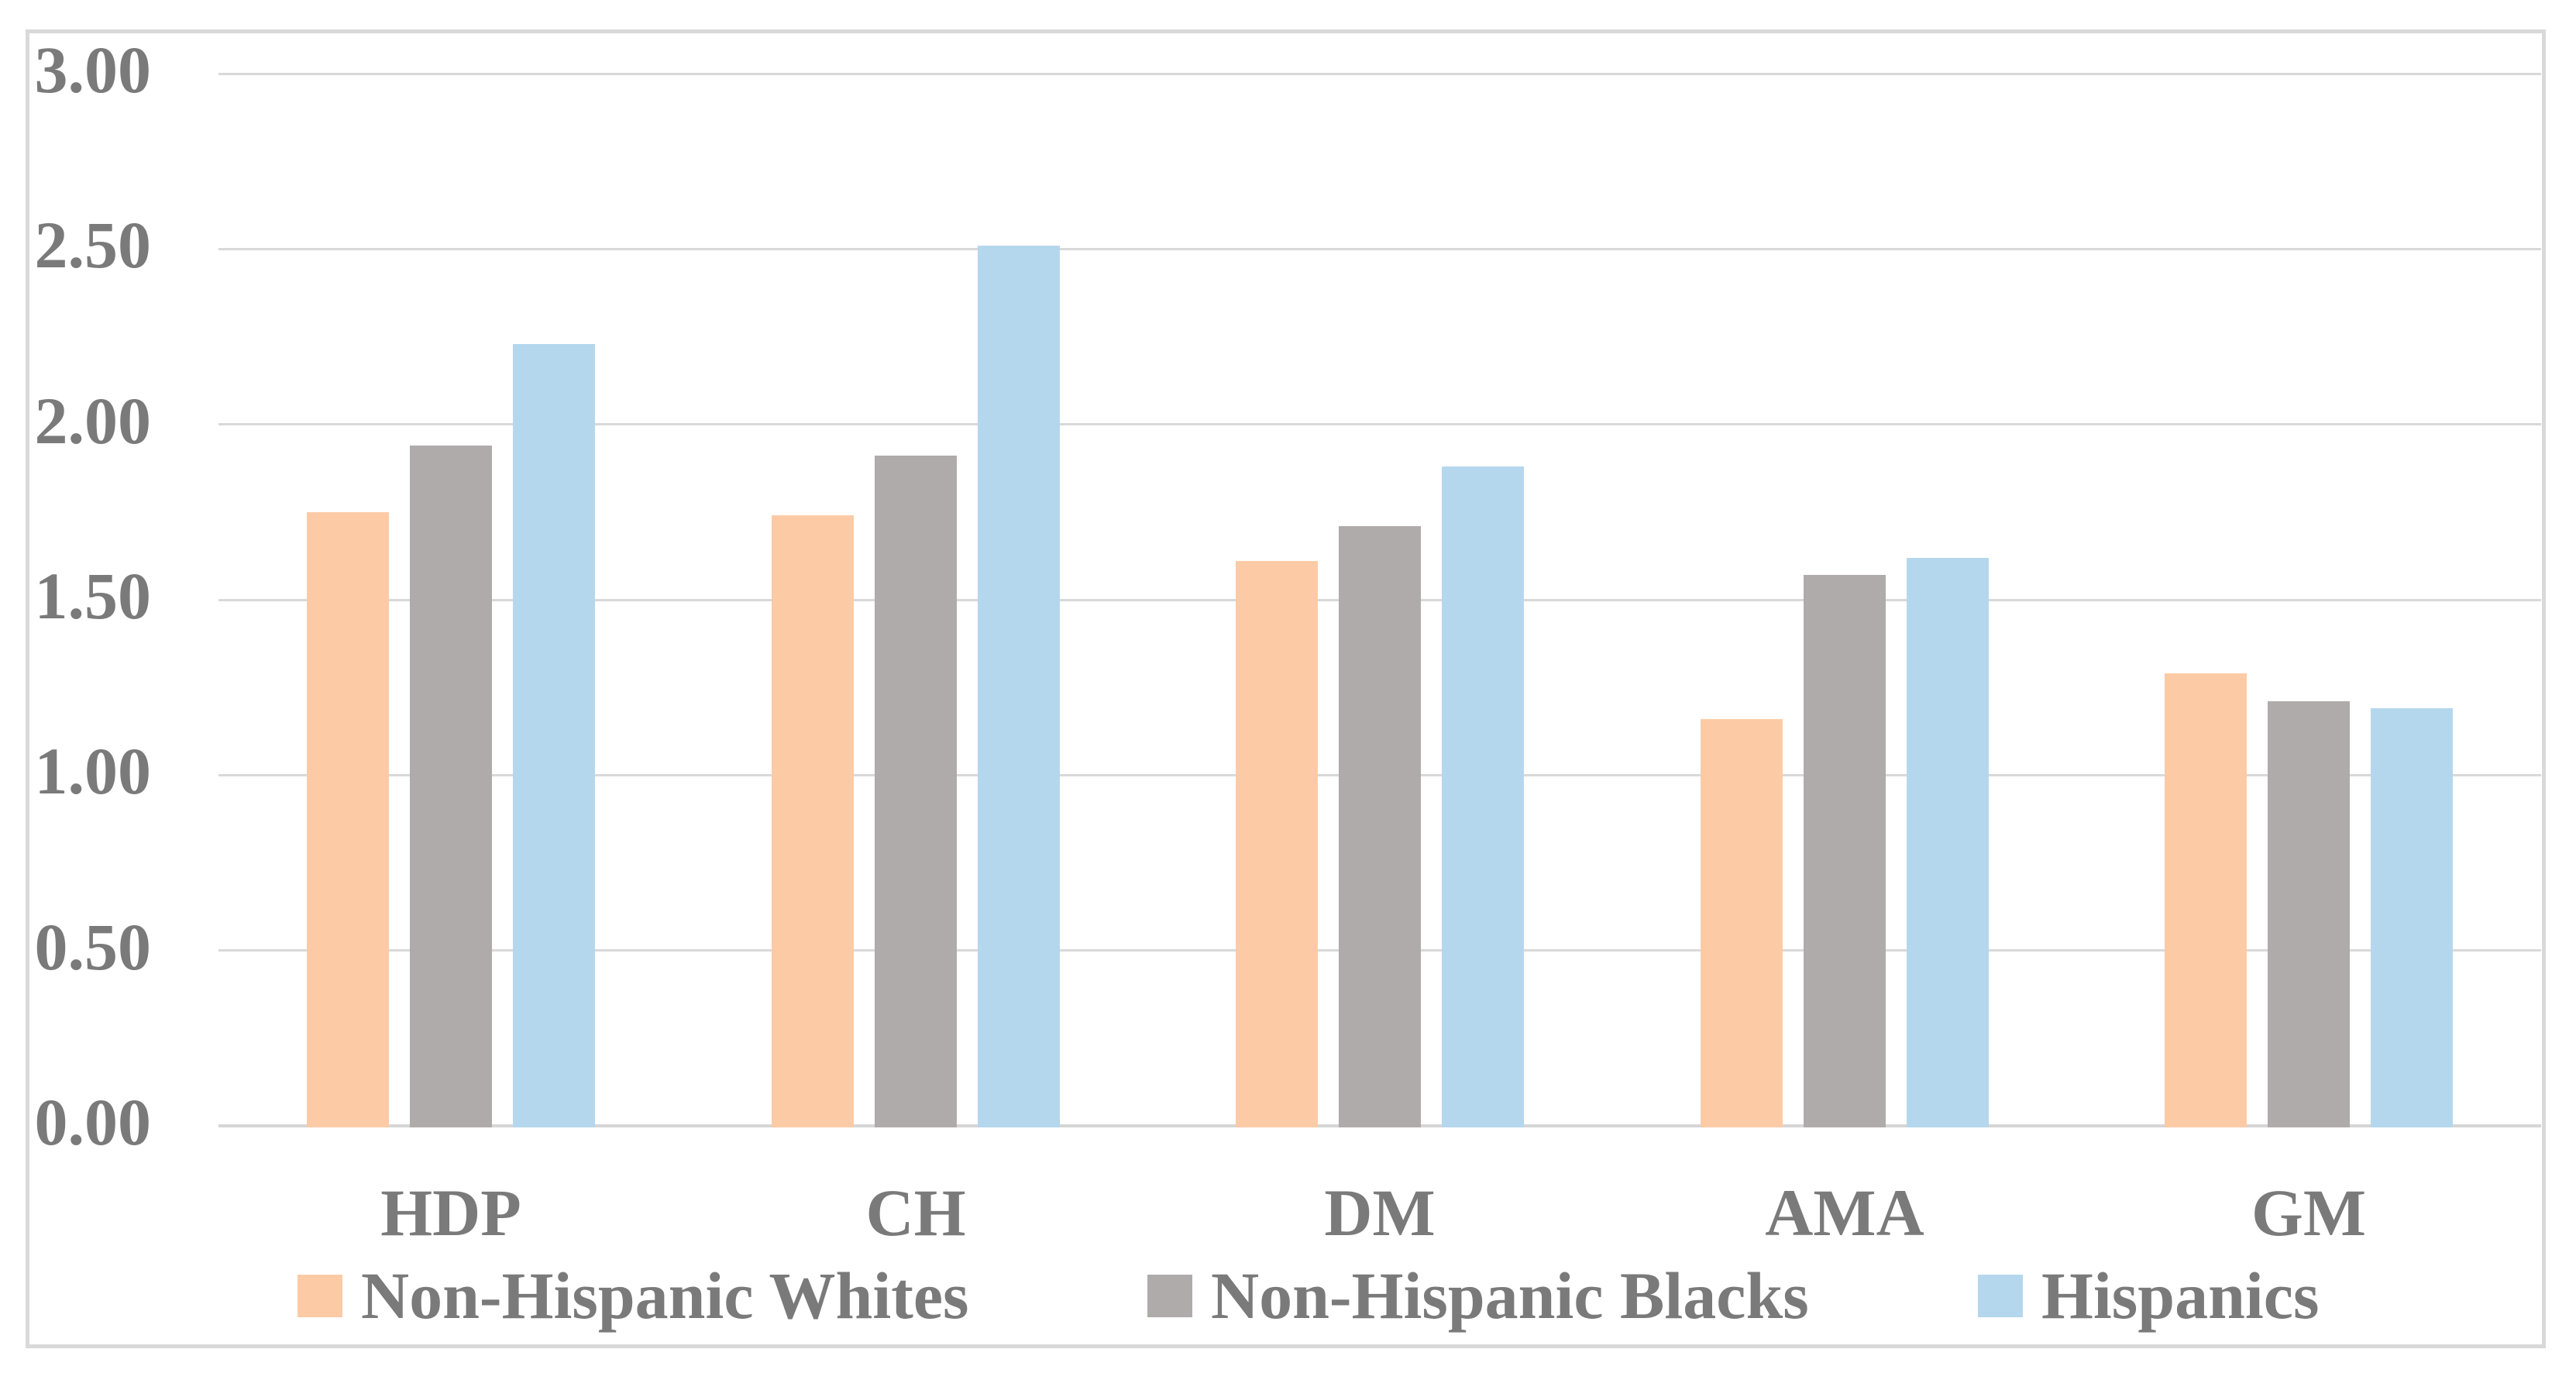 The width and height of the screenshot is (2576, 1387). What do you see at coordinates (2000, 1296) in the screenshot?
I see `legend-swatch-hispanics` at bounding box center [2000, 1296].